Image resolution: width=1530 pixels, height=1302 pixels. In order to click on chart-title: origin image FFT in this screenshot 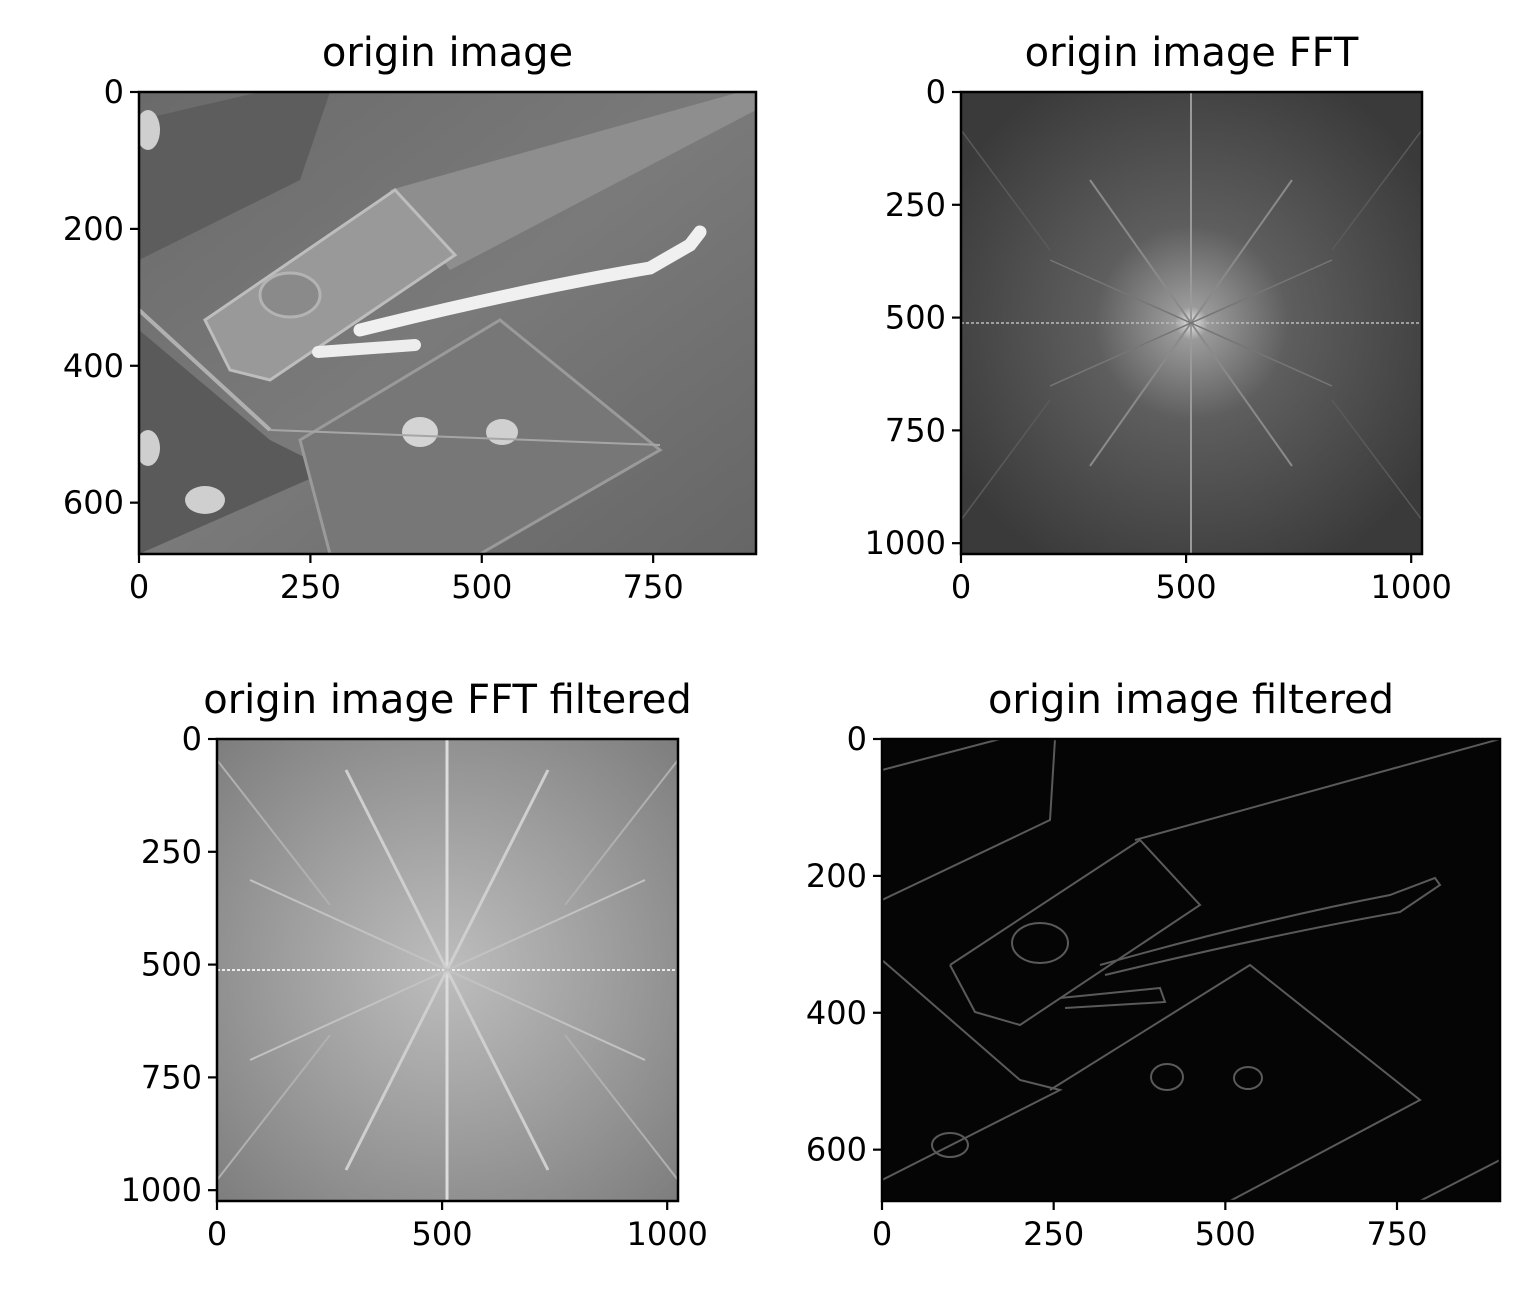, I will do `click(1192, 53)`.